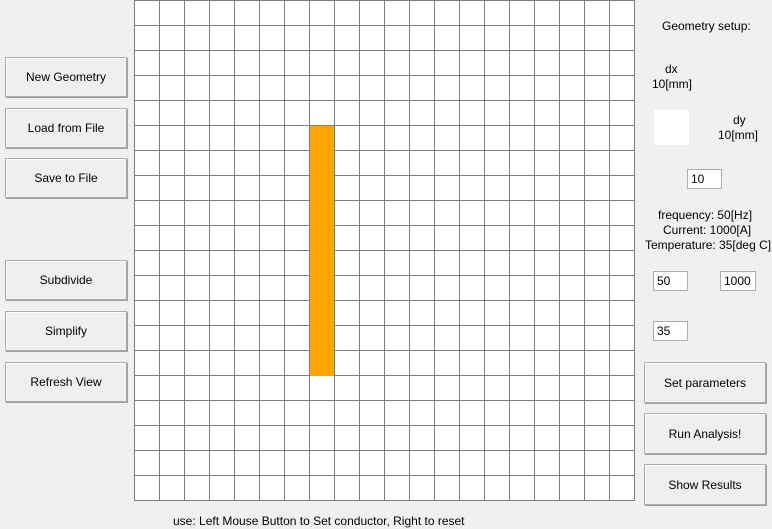 This screenshot has height=529, width=772. What do you see at coordinates (66, 77) in the screenshot?
I see `new-geometry-button: New Geometry` at bounding box center [66, 77].